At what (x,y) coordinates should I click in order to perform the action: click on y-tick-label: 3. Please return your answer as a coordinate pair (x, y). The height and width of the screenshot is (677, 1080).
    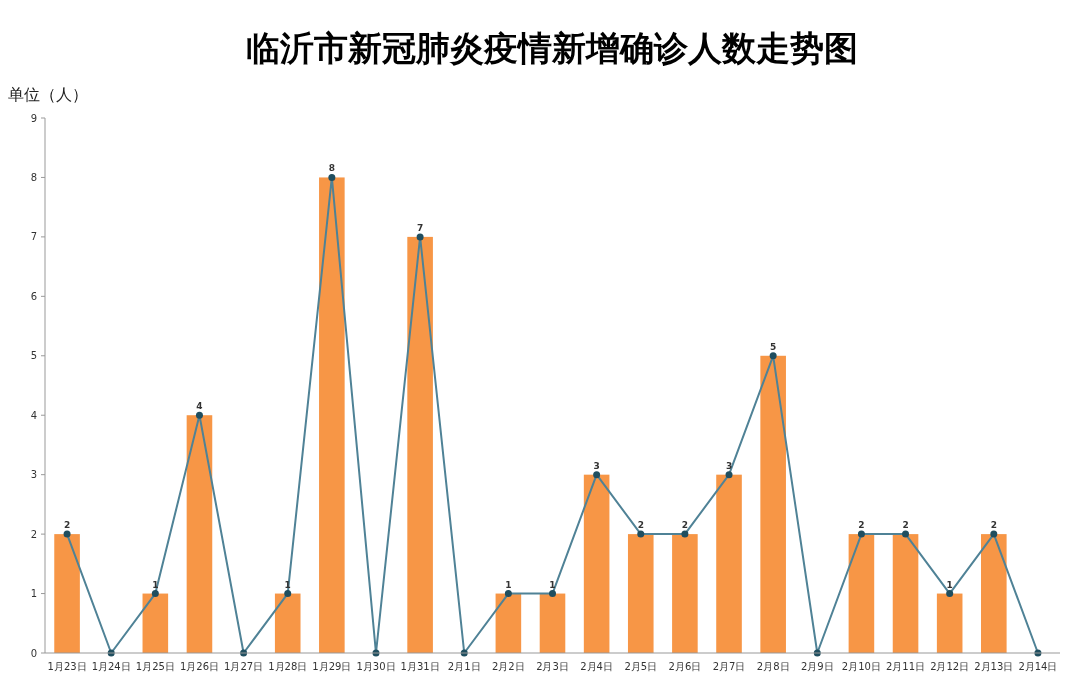
    Looking at the image, I should click on (33, 475).